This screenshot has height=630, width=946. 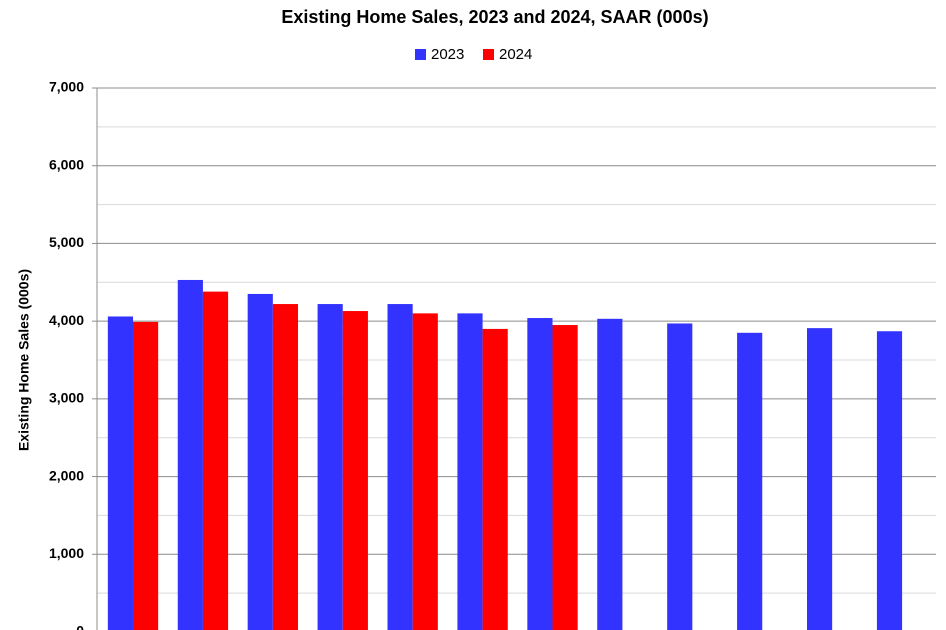 What do you see at coordinates (447, 54) in the screenshot?
I see `legend-label: 2023` at bounding box center [447, 54].